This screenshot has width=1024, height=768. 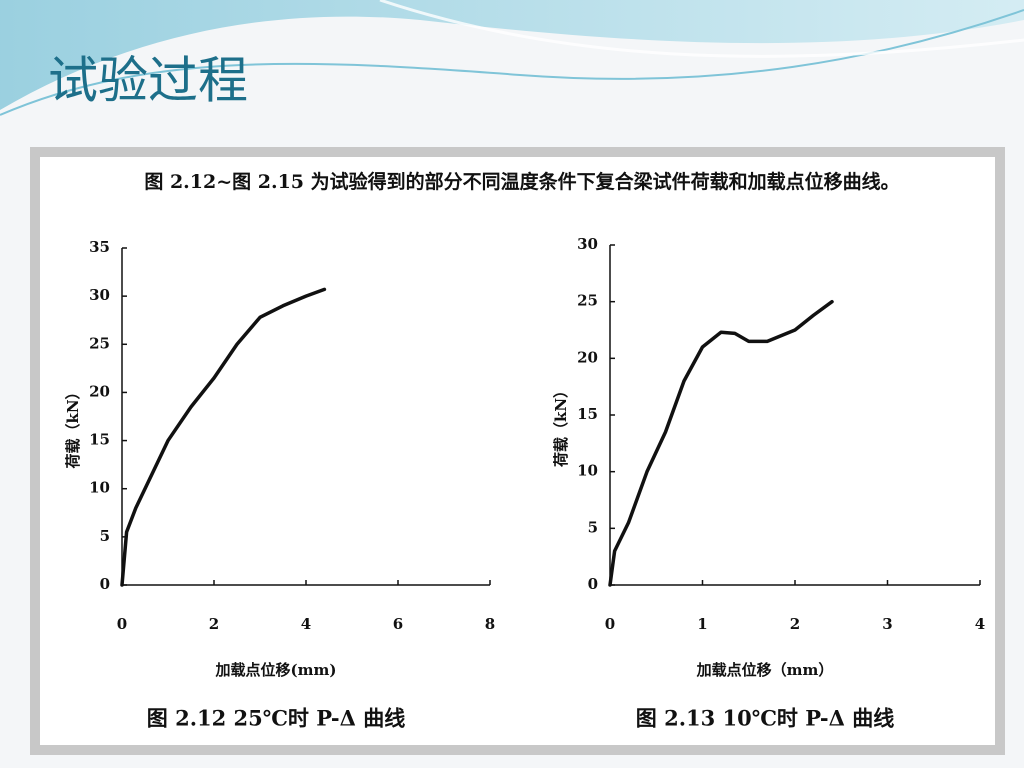 What do you see at coordinates (99, 247) in the screenshot?
I see `y-tick-label: 35` at bounding box center [99, 247].